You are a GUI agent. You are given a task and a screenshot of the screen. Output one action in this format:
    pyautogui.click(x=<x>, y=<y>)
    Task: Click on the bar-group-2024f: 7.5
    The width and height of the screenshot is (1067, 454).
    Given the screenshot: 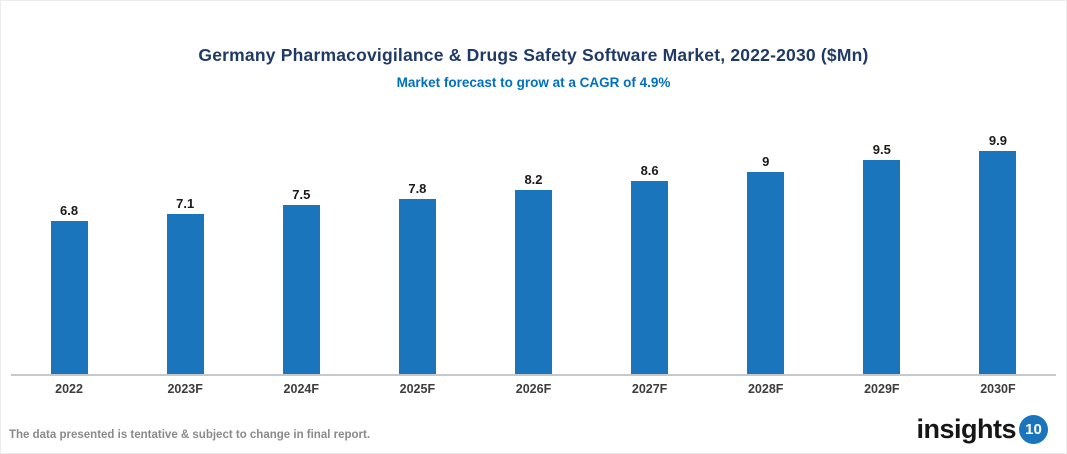 What is the action you would take?
    pyautogui.click(x=301, y=280)
    